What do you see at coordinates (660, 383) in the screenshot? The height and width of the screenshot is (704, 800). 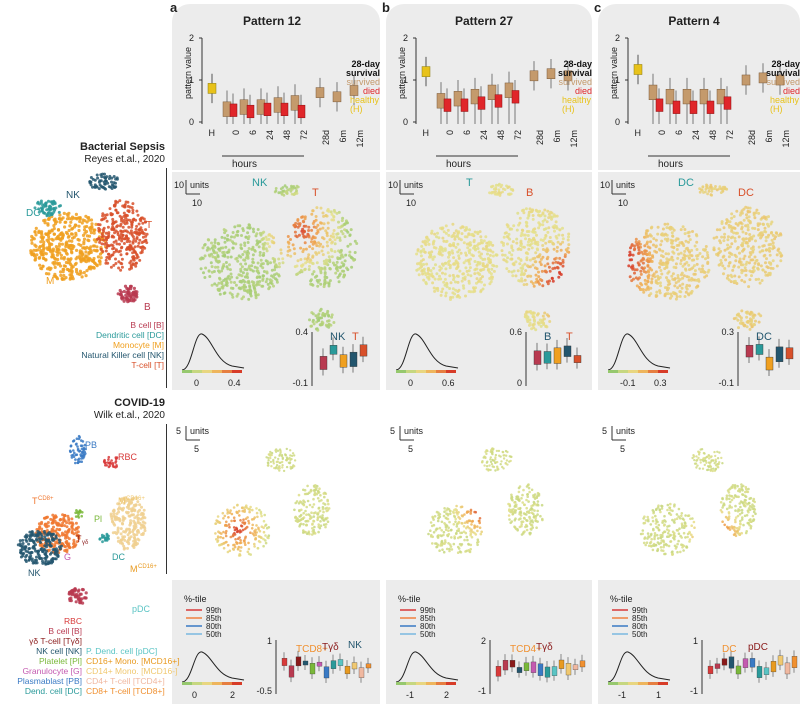 I see `hist-tick: 0.3` at bounding box center [660, 383].